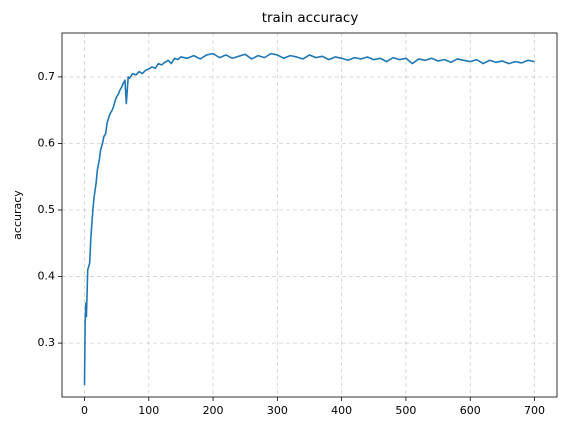 The image size is (567, 439). What do you see at coordinates (148, 410) in the screenshot?
I see `x-tick-label: 100` at bounding box center [148, 410].